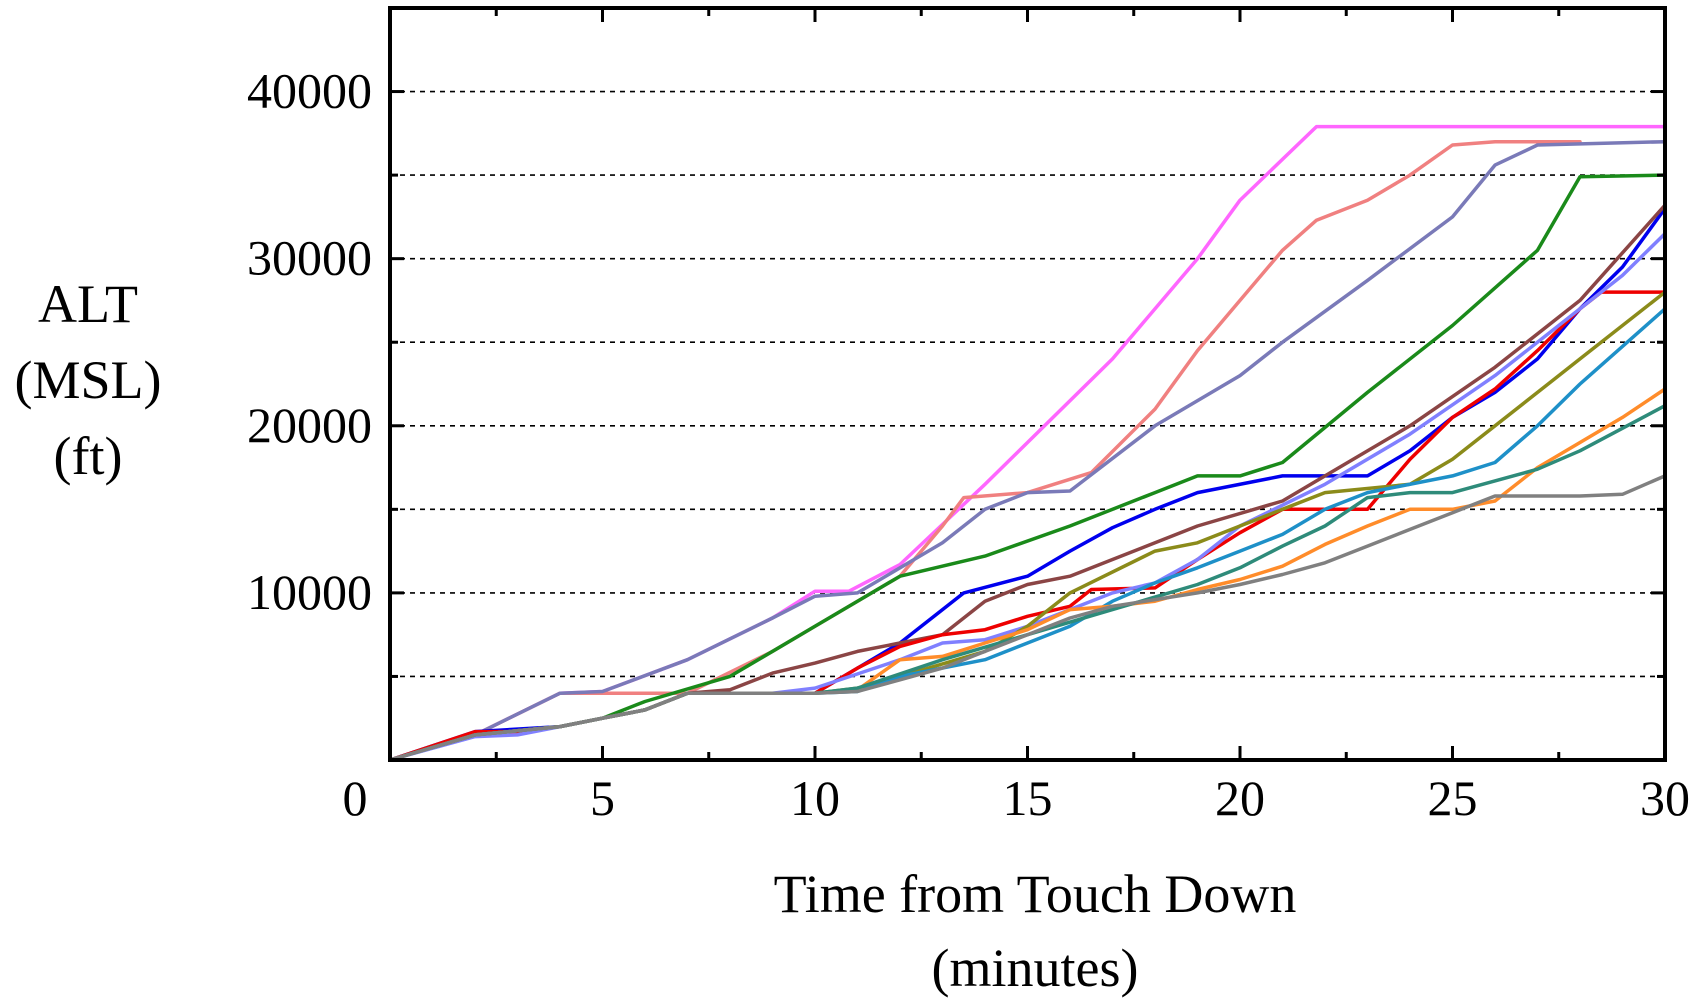 This screenshot has height=1000, width=1700. What do you see at coordinates (1240, 798) in the screenshot?
I see `x-tick-label: 20` at bounding box center [1240, 798].